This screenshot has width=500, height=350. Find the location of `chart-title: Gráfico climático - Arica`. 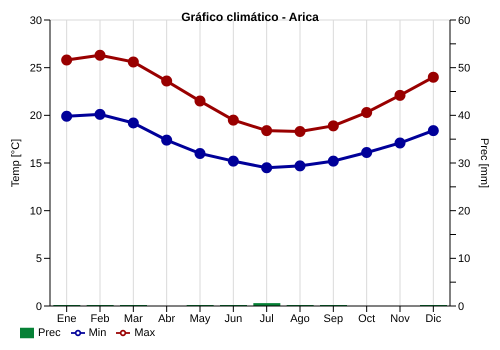

chart-title: Gráfico climático - Arica is located at coordinates (250, 17).